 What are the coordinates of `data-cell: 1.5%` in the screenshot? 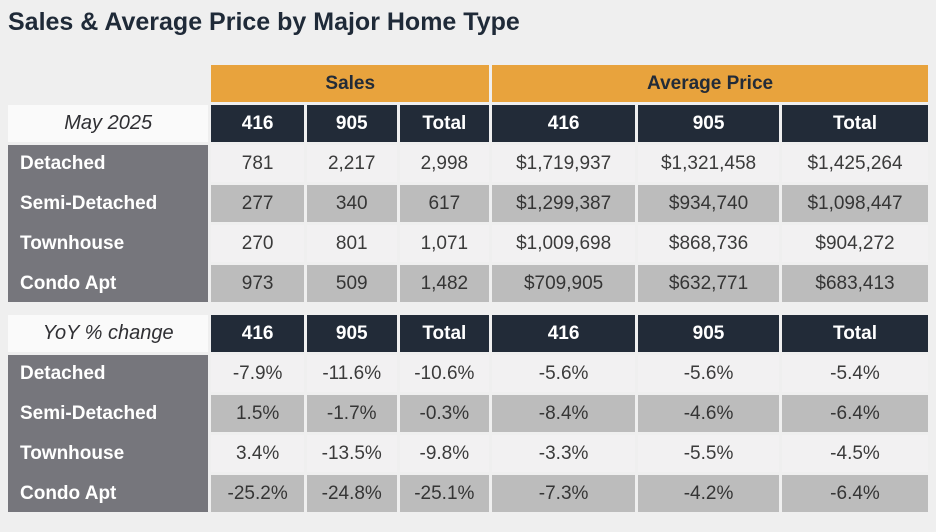 It's located at (257, 413).